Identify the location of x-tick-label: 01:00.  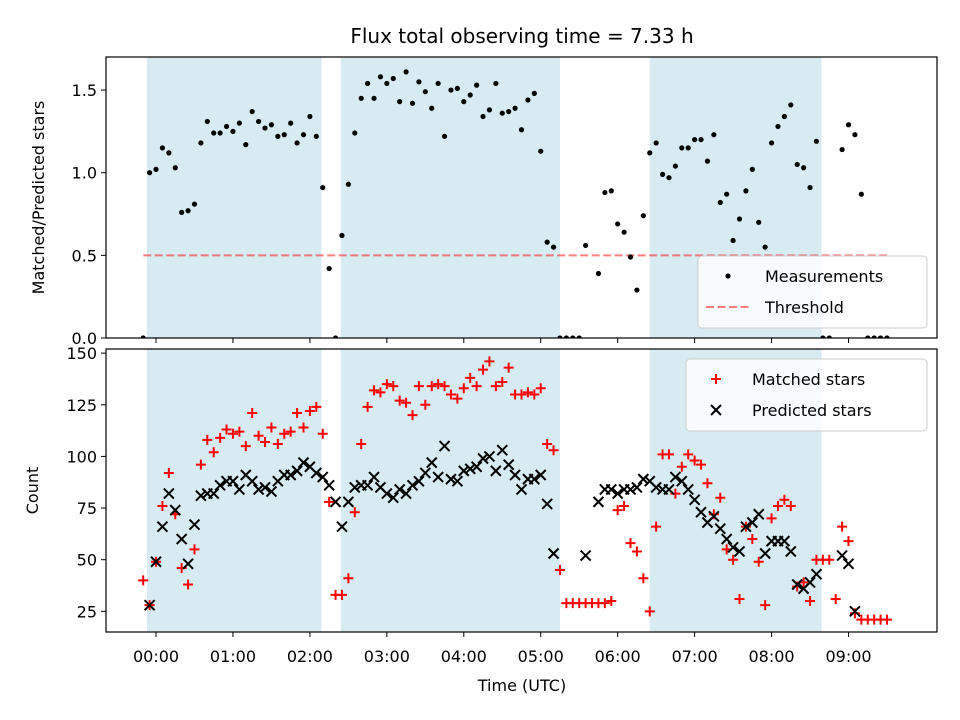
(233, 656).